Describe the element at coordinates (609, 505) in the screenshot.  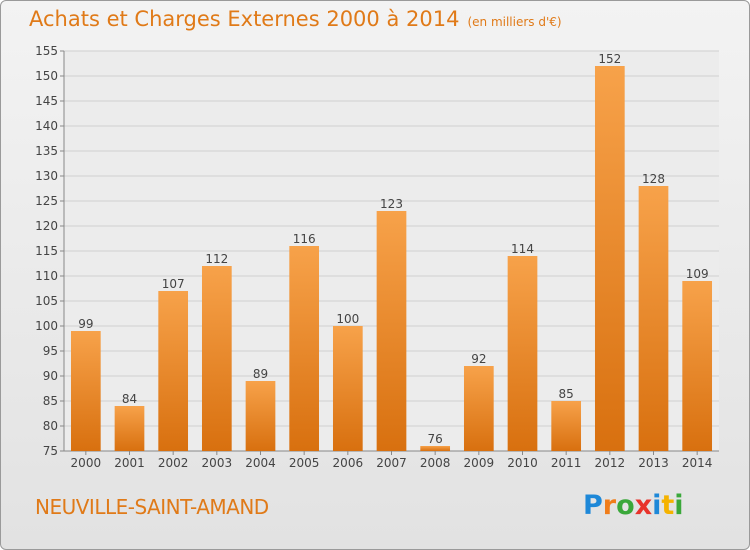
I see `logo-letter: r` at that location.